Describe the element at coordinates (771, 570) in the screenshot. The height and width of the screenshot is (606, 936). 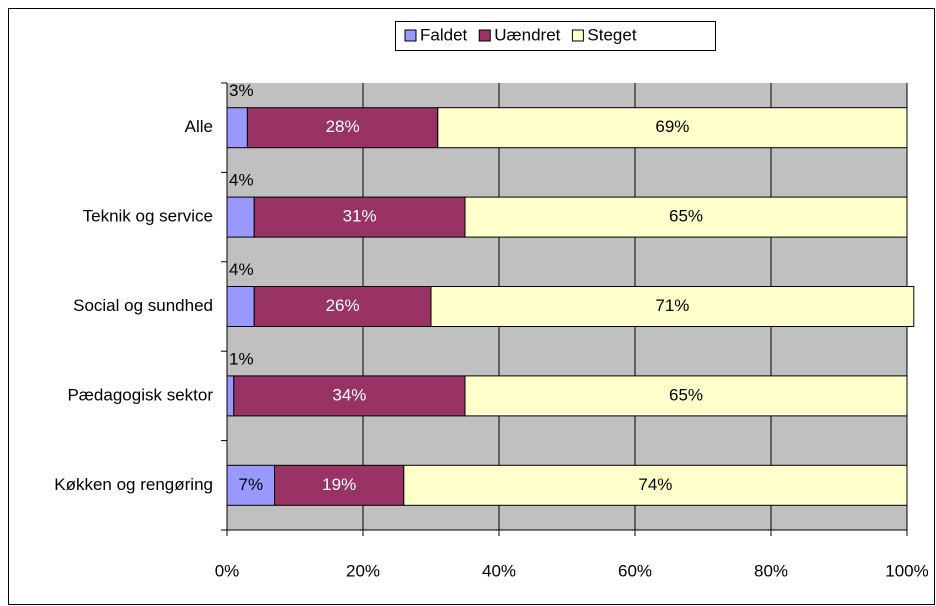
I see `x-tick-label: 80%` at that location.